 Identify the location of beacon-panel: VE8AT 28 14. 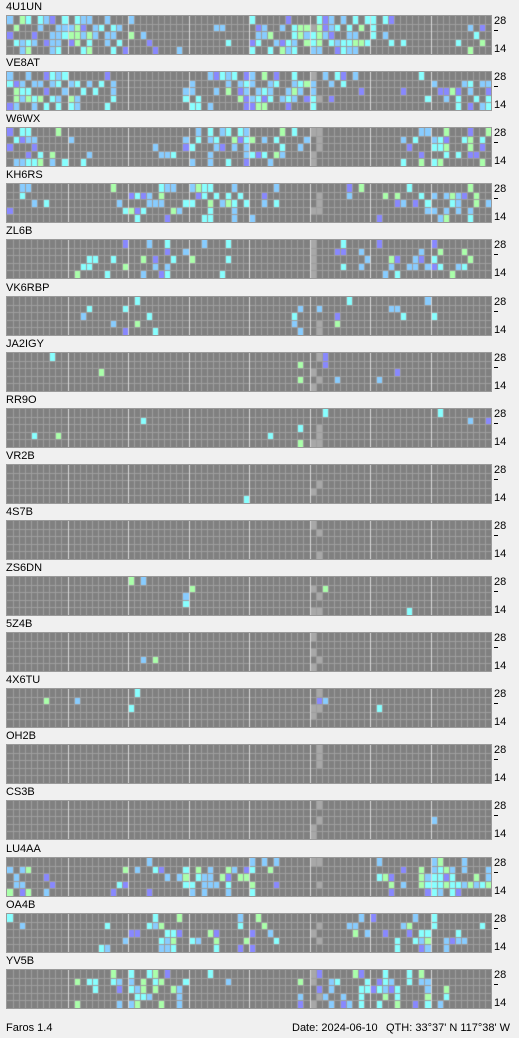
(259, 85).